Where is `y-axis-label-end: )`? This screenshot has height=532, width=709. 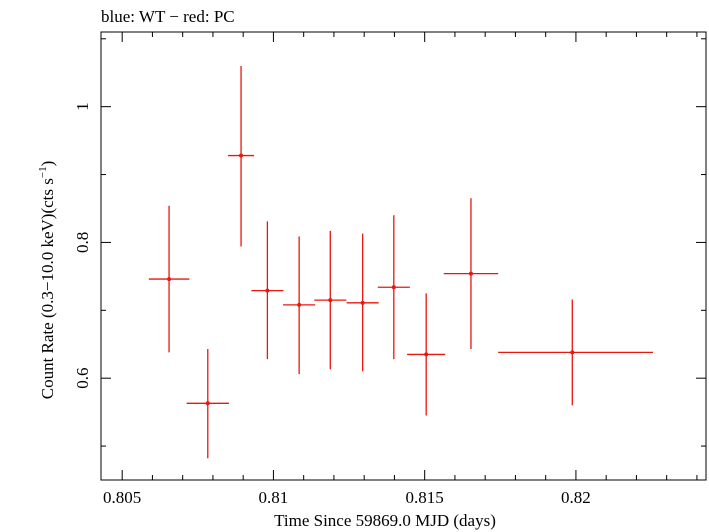 y-axis-label-end: ) is located at coordinates (47, 164).